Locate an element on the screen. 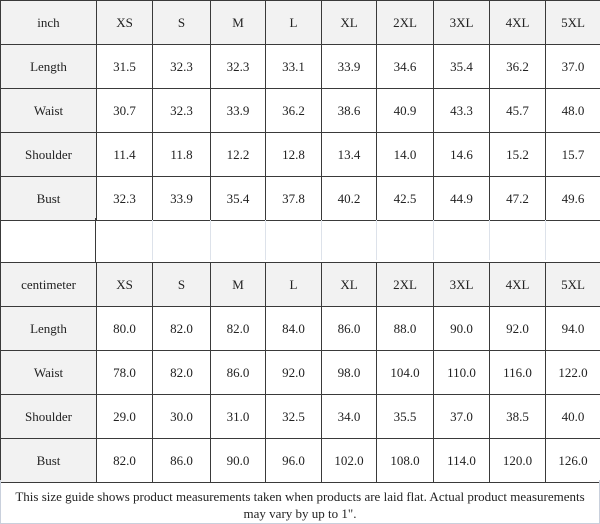 The image size is (600, 524). measurement-cell: 37.0 is located at coordinates (572, 66).